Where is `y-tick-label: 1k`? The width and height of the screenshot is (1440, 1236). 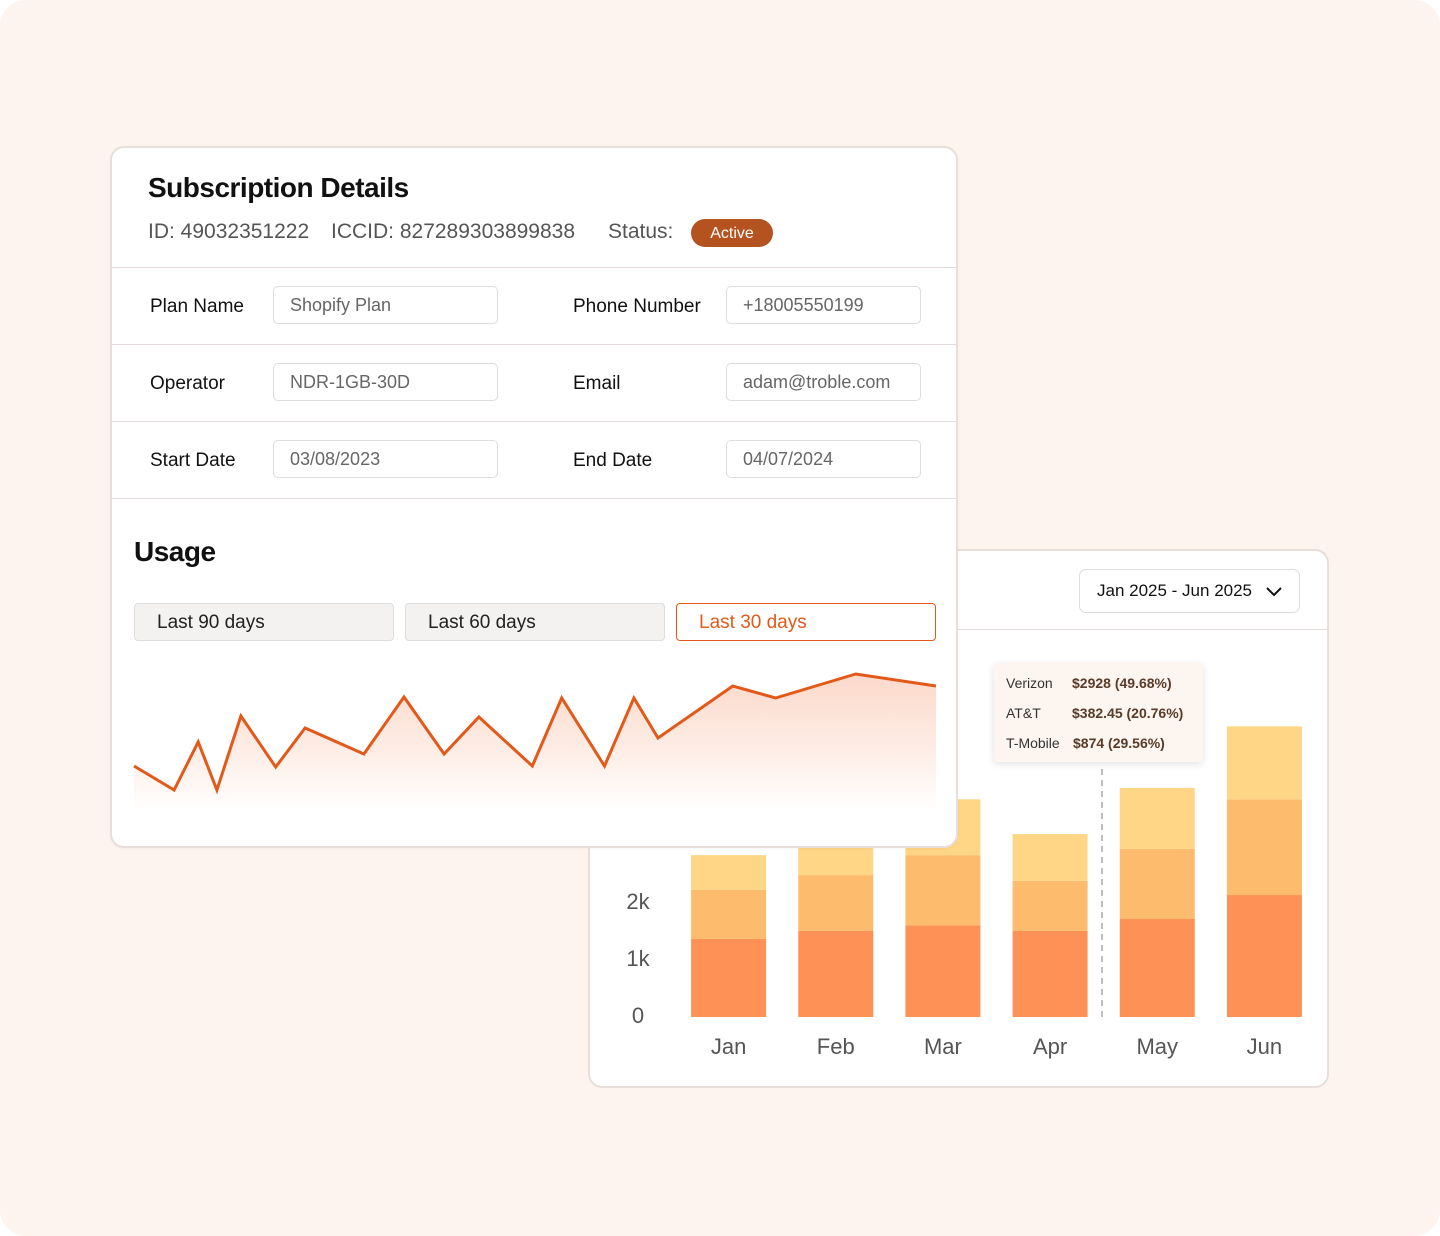
y-tick-label: 1k is located at coordinates (638, 958).